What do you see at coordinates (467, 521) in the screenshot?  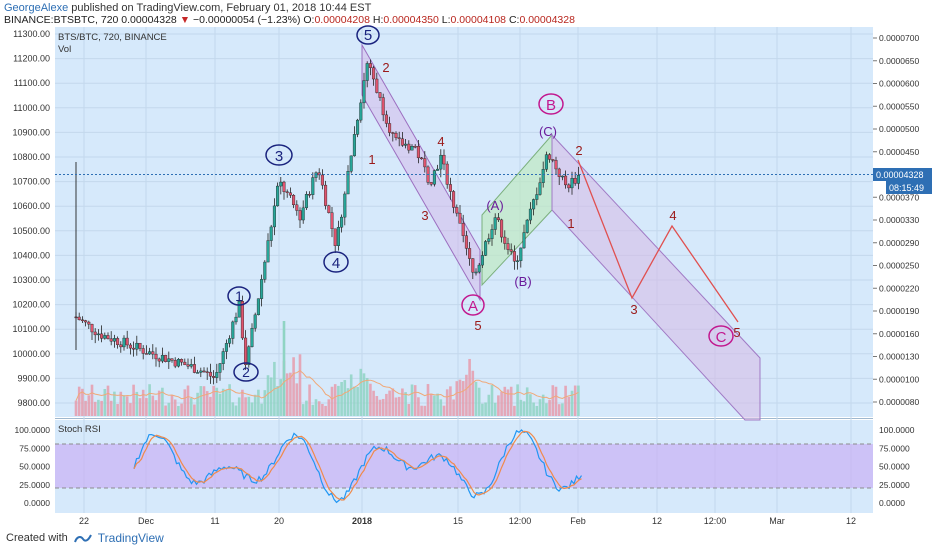 I see `time-axis: 22 Dec 11 20 2018 15 12:00 Feb 12 12:00 Mar 12` at bounding box center [467, 521].